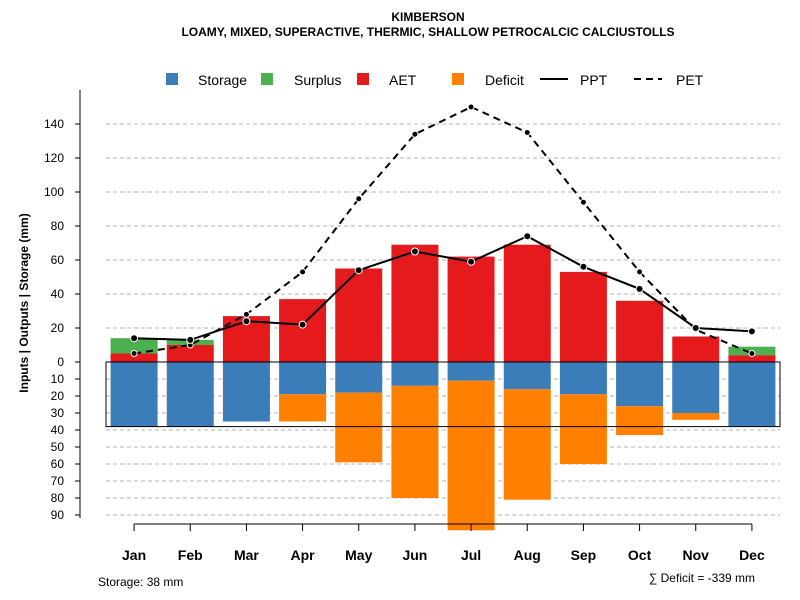 Image resolution: width=800 pixels, height=600 pixels. Describe the element at coordinates (471, 555) in the screenshot. I see `x-tick-label: Jul` at that location.